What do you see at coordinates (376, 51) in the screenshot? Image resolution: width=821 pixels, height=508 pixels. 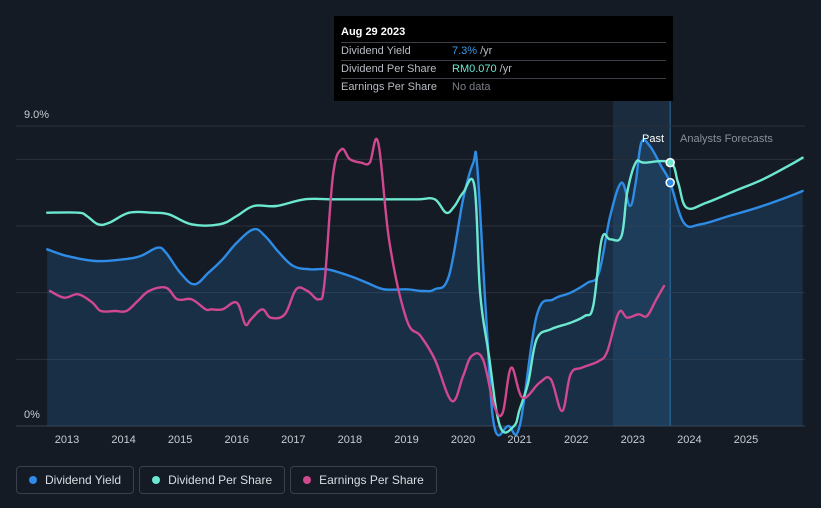 I see `tooltip-label: Dividend Yield` at bounding box center [376, 51].